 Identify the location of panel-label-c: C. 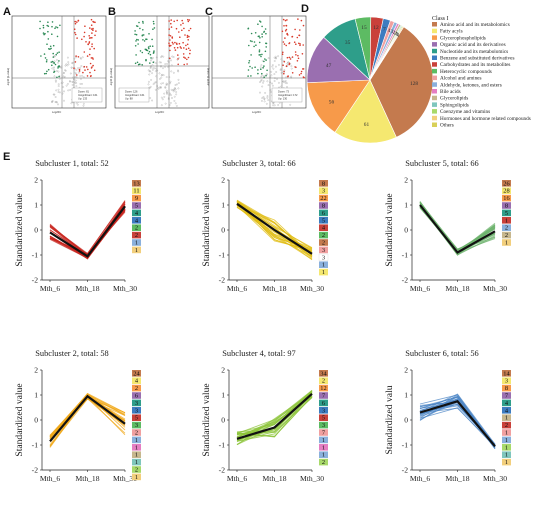
(209, 12).